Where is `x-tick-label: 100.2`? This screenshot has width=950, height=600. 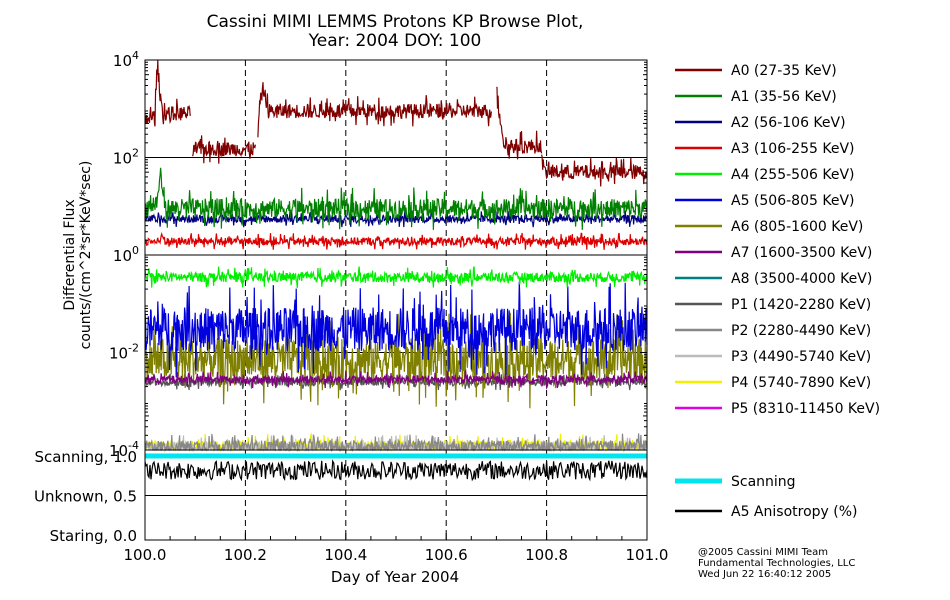 x-tick-label: 100.2 is located at coordinates (245, 555).